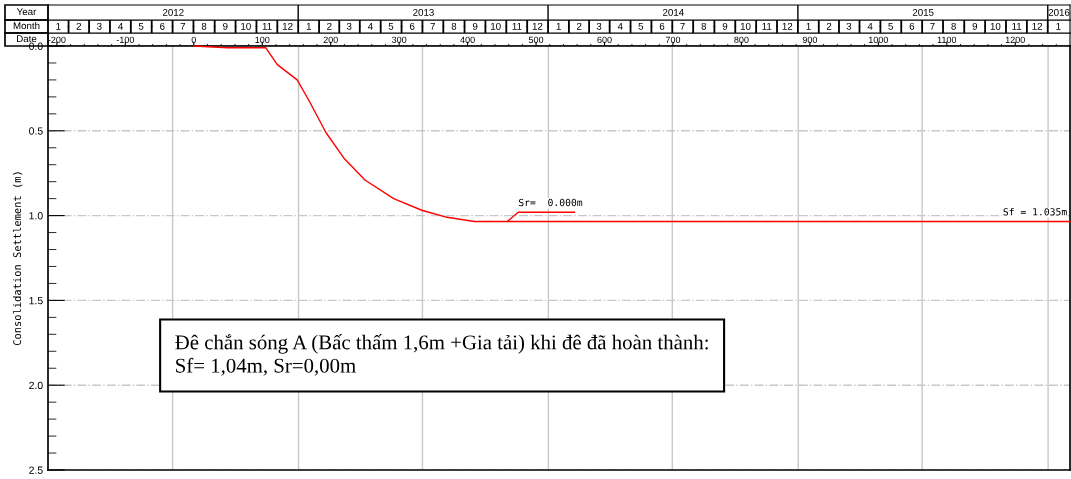 This screenshot has width=1071, height=479. Describe the element at coordinates (262, 40) in the screenshot. I see `x-tick-label: 100` at that location.